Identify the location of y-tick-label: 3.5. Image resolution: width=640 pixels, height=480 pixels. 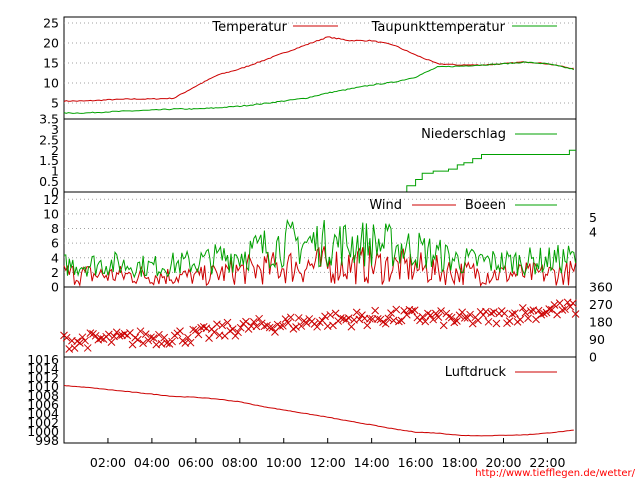
(49, 119).